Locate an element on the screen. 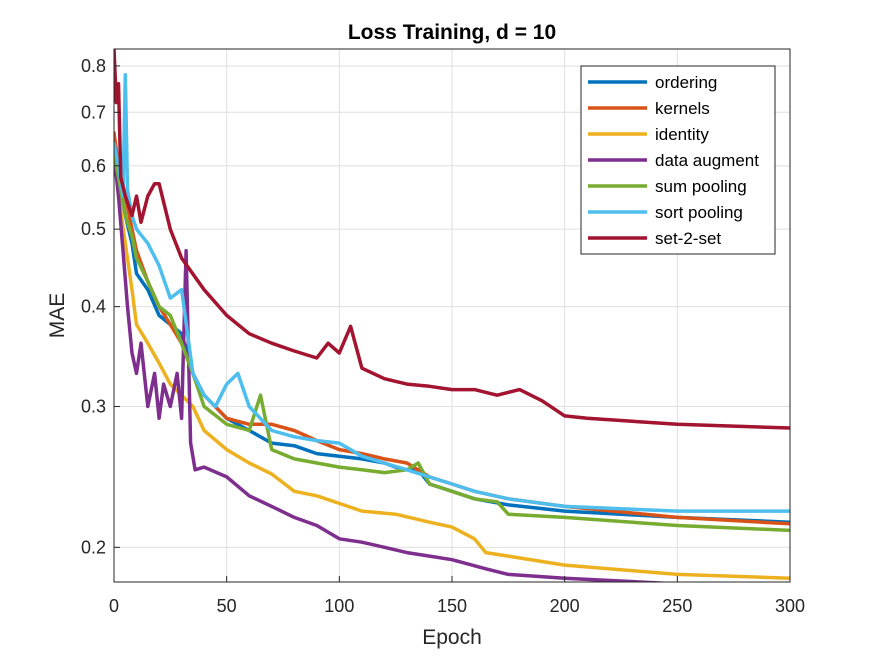 This screenshot has height=656, width=875. x-tick-label: 0 is located at coordinates (114, 606).